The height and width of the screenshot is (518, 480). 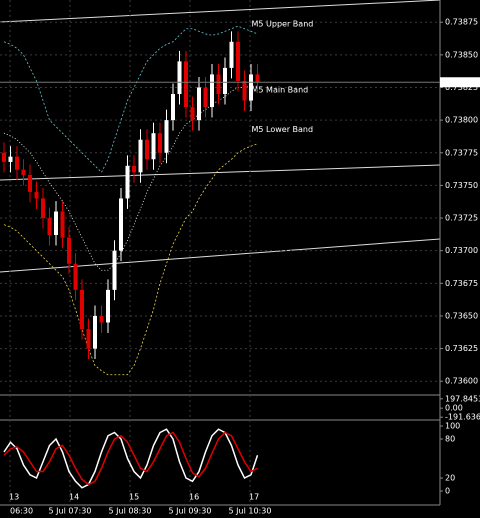 I want to click on y-tick-label: 20, so click(x=450, y=478).